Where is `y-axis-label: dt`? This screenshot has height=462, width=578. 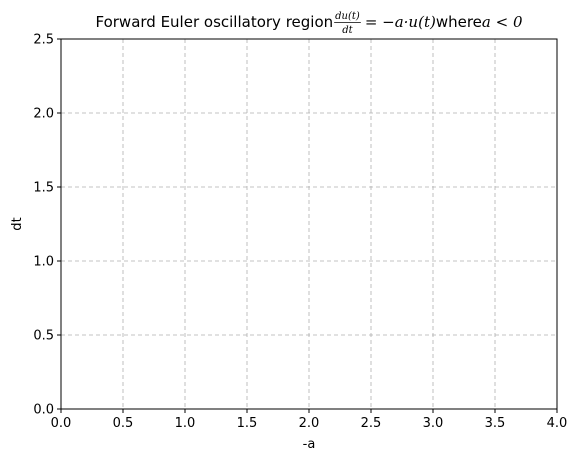 y-axis-label: dt is located at coordinates (17, 223).